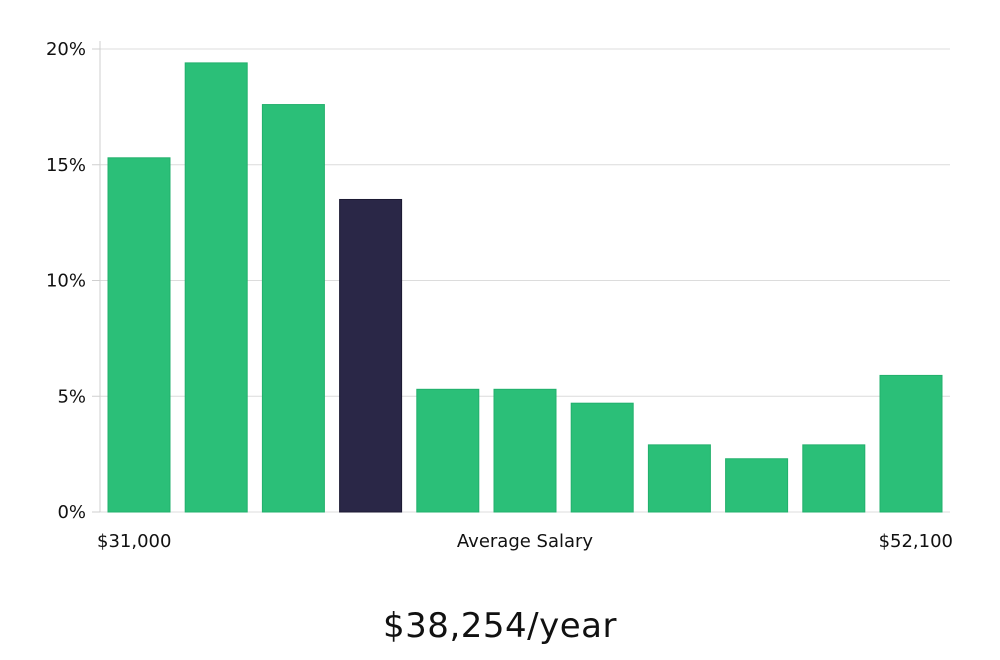 The height and width of the screenshot is (660, 1000). Describe the element at coordinates (66, 49) in the screenshot. I see `y-tick-label: 20%` at that location.